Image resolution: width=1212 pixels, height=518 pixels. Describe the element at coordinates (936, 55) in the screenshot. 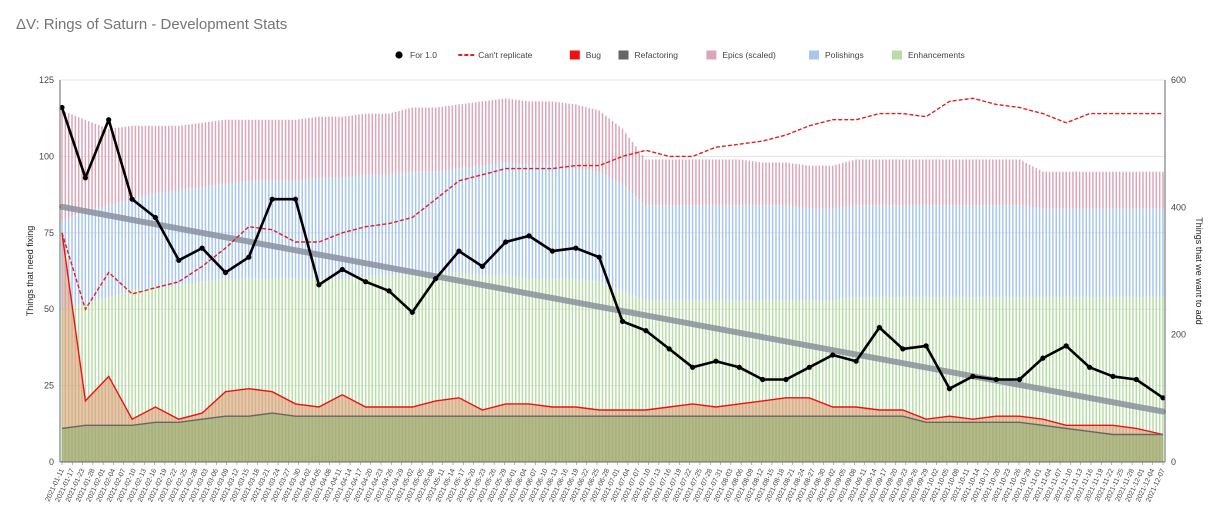

I see `legend-label-enhancements: Enhancements` at that location.